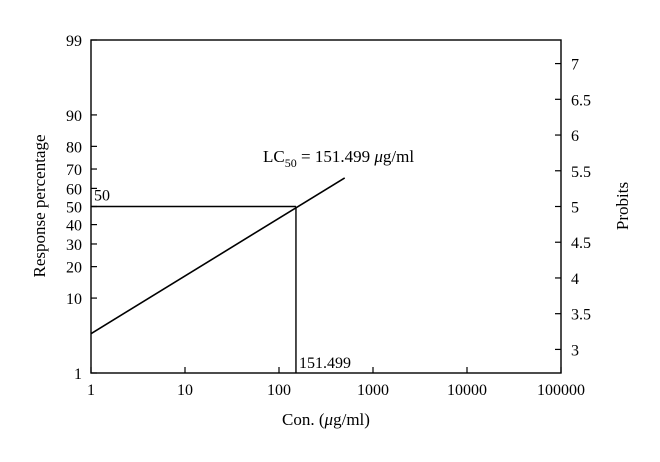 Image resolution: width=660 pixels, height=462 pixels. What do you see at coordinates (575, 350) in the screenshot?
I see `right-y-tick-label: 3` at bounding box center [575, 350].